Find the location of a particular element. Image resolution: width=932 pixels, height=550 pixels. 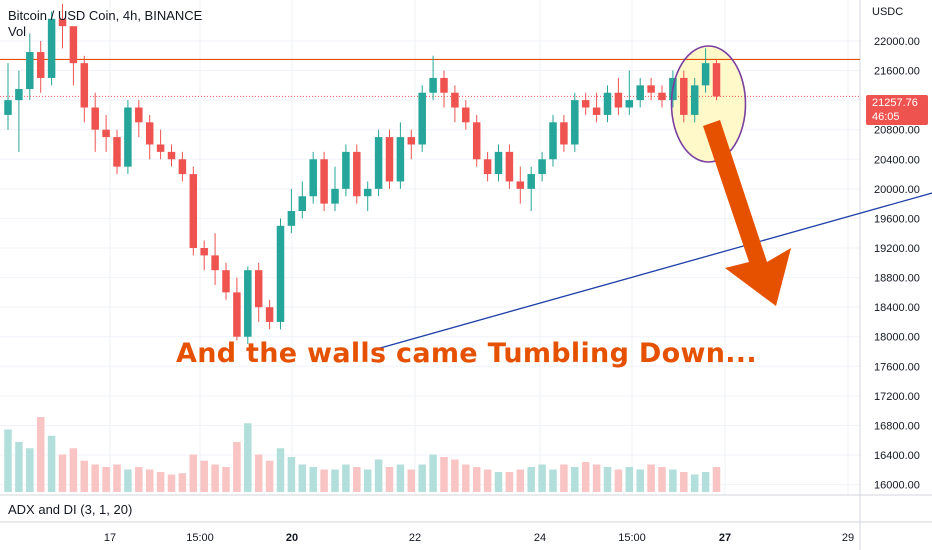

price-tick-label: 16000.00 is located at coordinates (897, 486).